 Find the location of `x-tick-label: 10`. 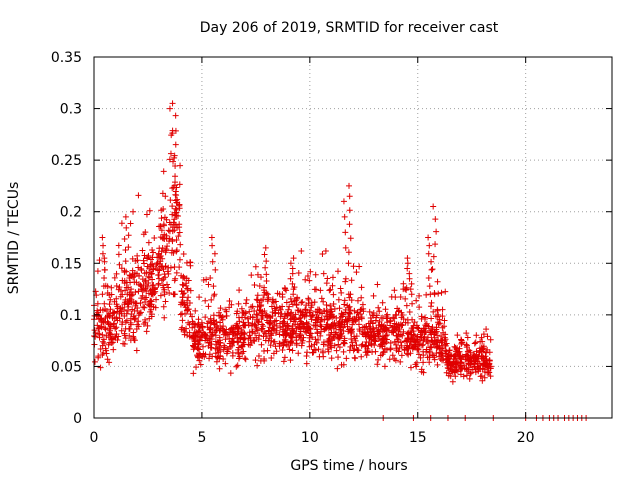

x-tick-label: 10 is located at coordinates (310, 438).